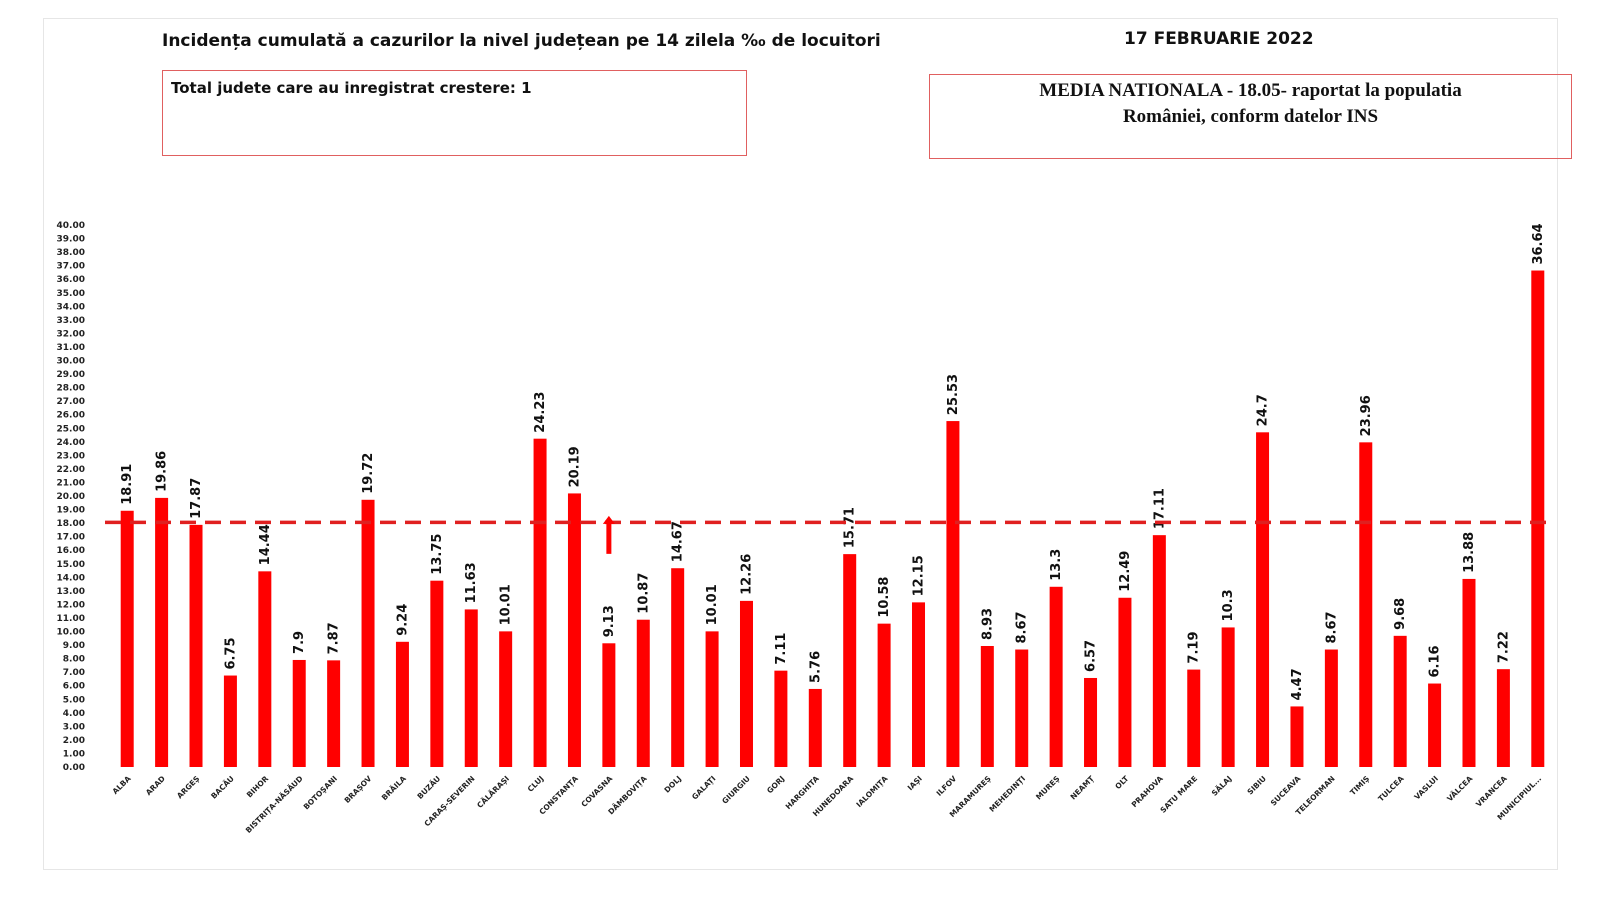 The height and width of the screenshot is (900, 1600). I want to click on bar-bistri-a-n-s-ud, so click(299, 713).